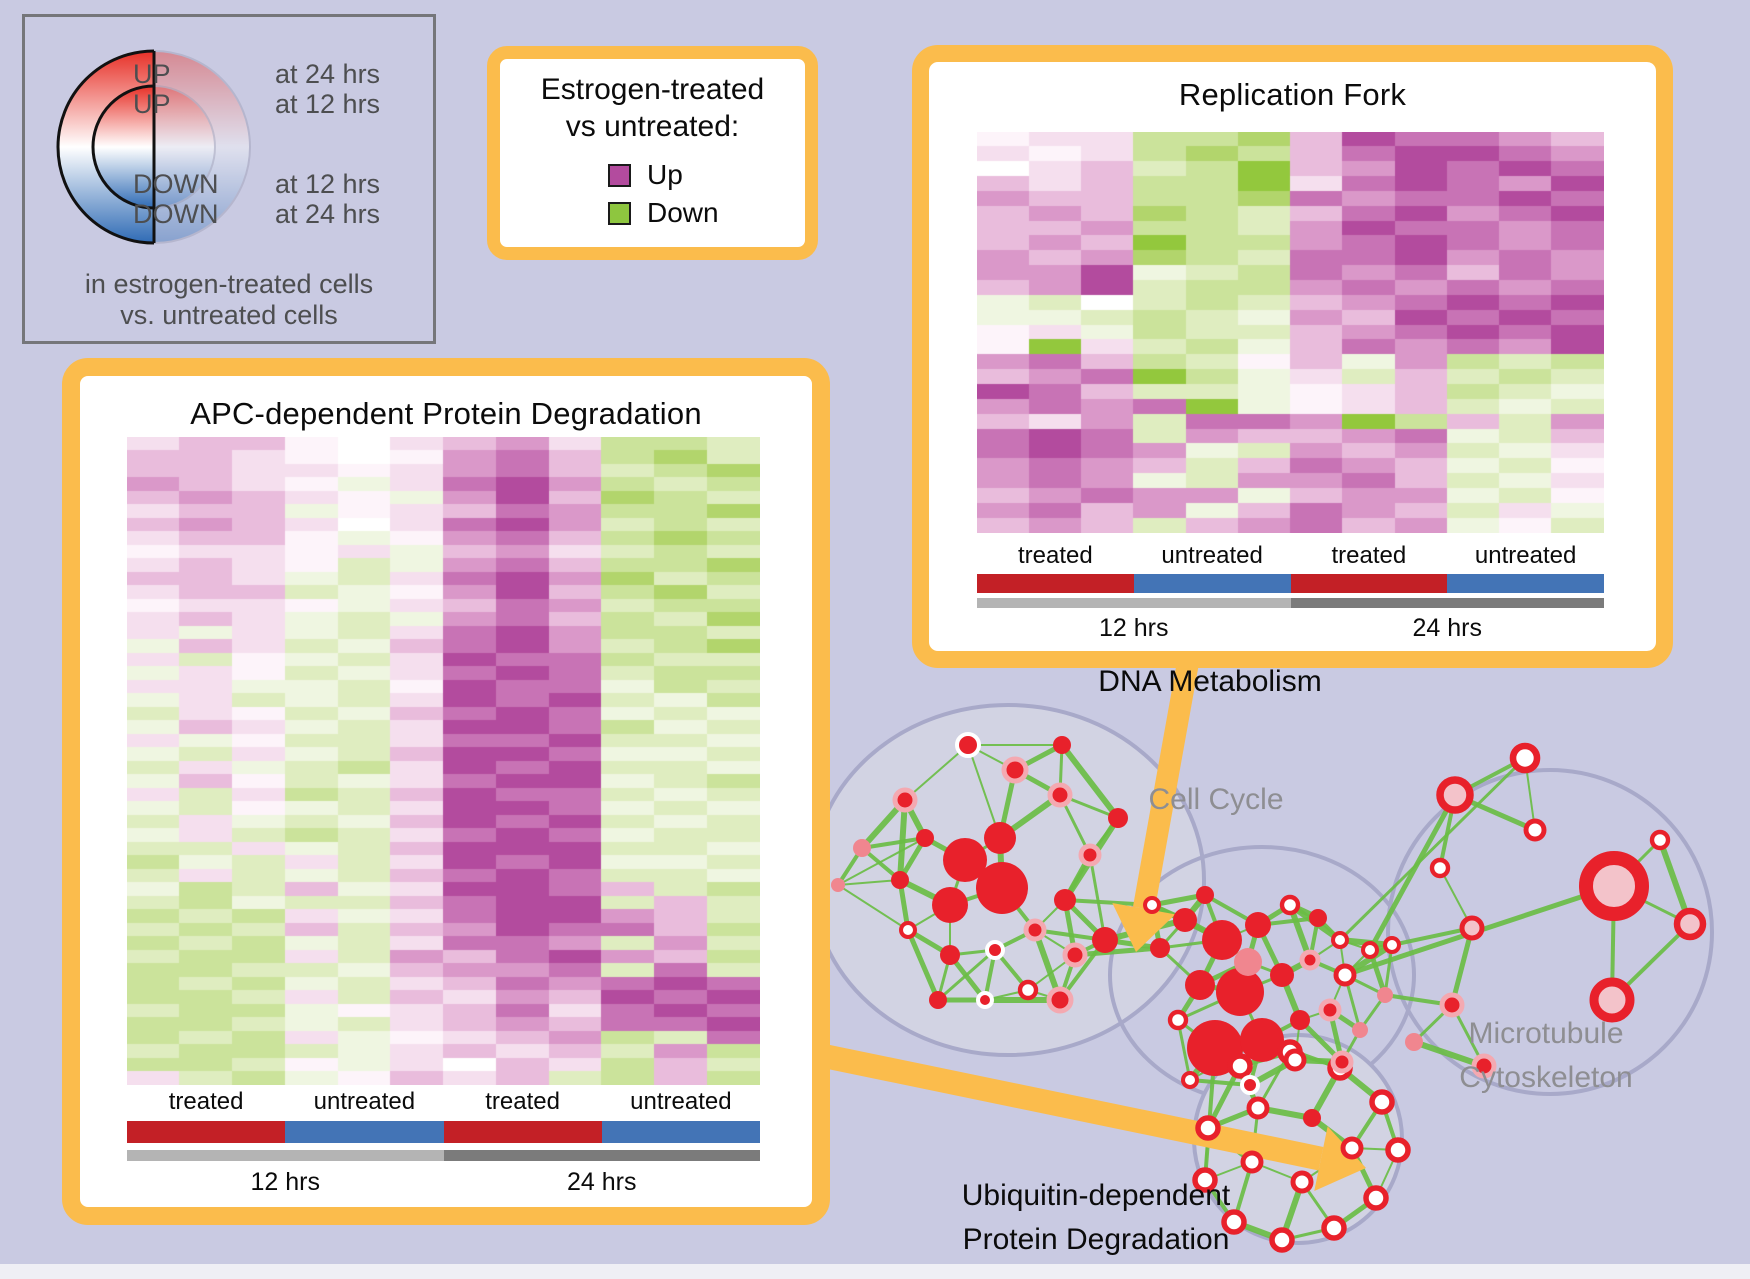 This screenshot has height=1279, width=1750. What do you see at coordinates (1292, 94) in the screenshot?
I see `rf-panel-title: Replication Fork` at bounding box center [1292, 94].